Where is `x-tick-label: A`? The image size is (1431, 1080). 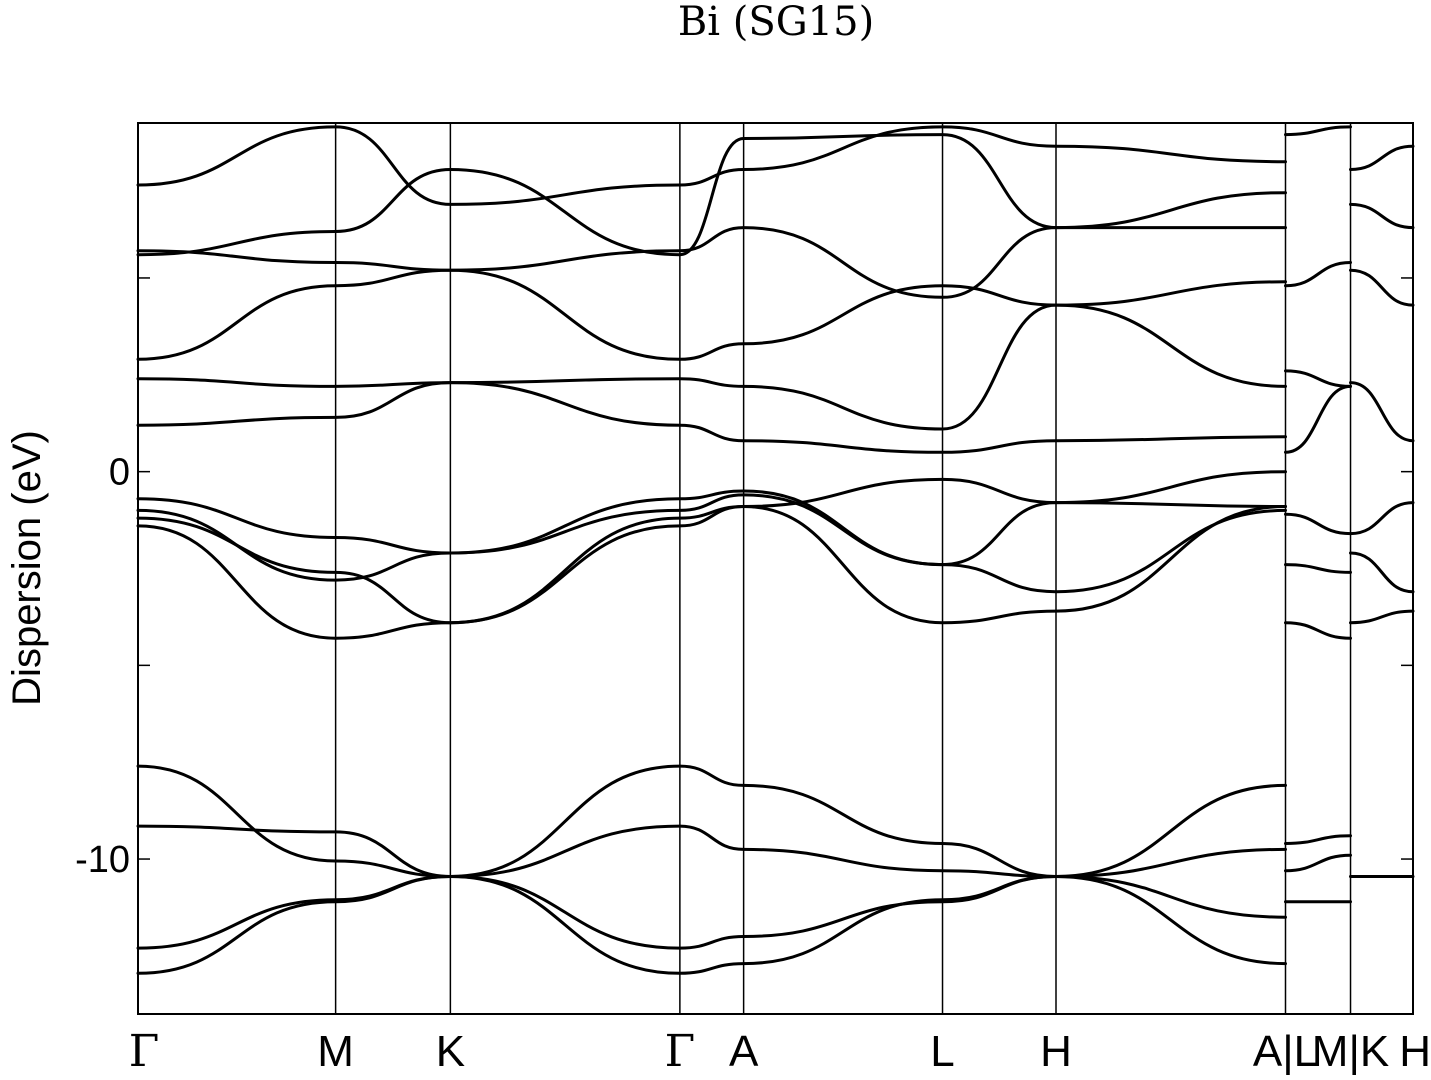 x-tick-label: A is located at coordinates (744, 1051).